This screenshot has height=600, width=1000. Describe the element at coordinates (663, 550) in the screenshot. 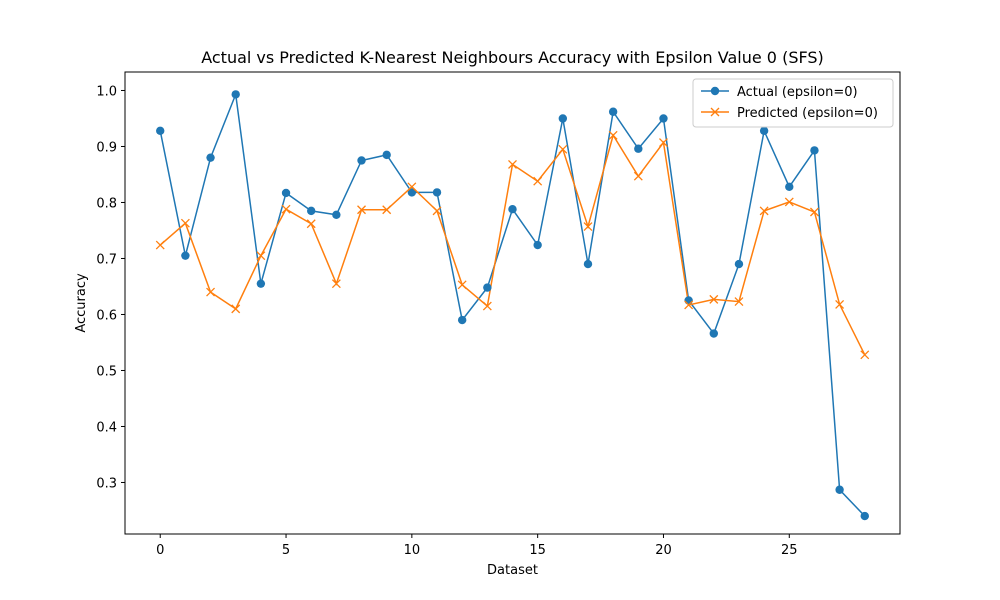

I see `x-tick-label: 20` at that location.